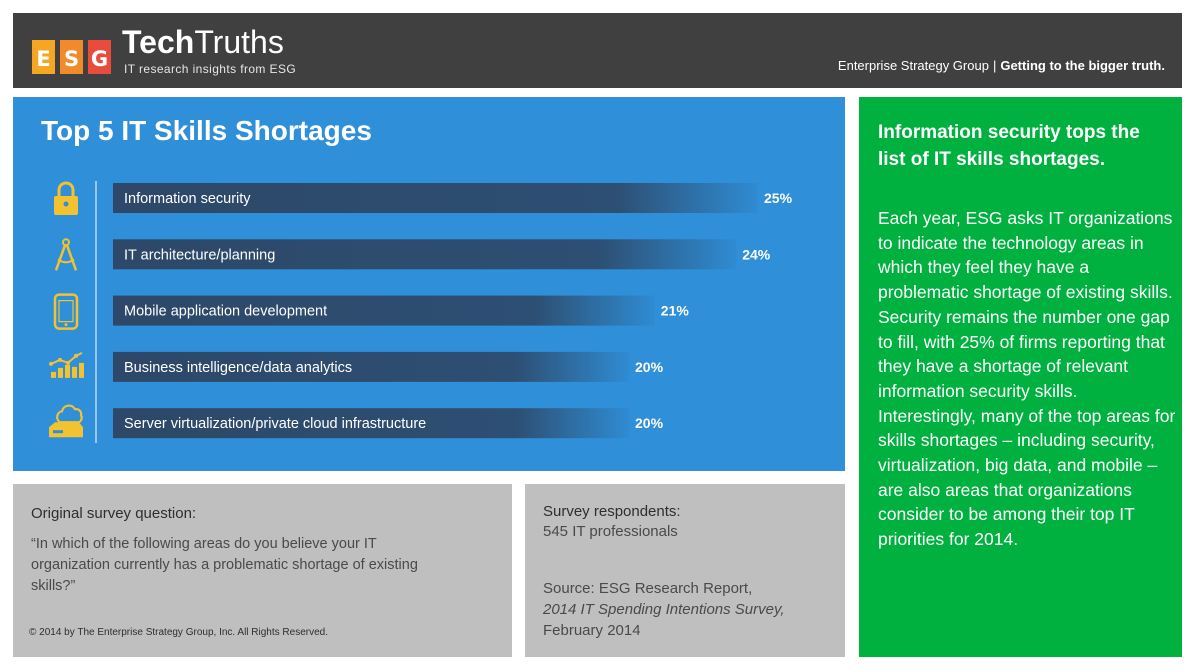  Describe the element at coordinates (66, 311) in the screenshot. I see `smartphone-icon` at that location.